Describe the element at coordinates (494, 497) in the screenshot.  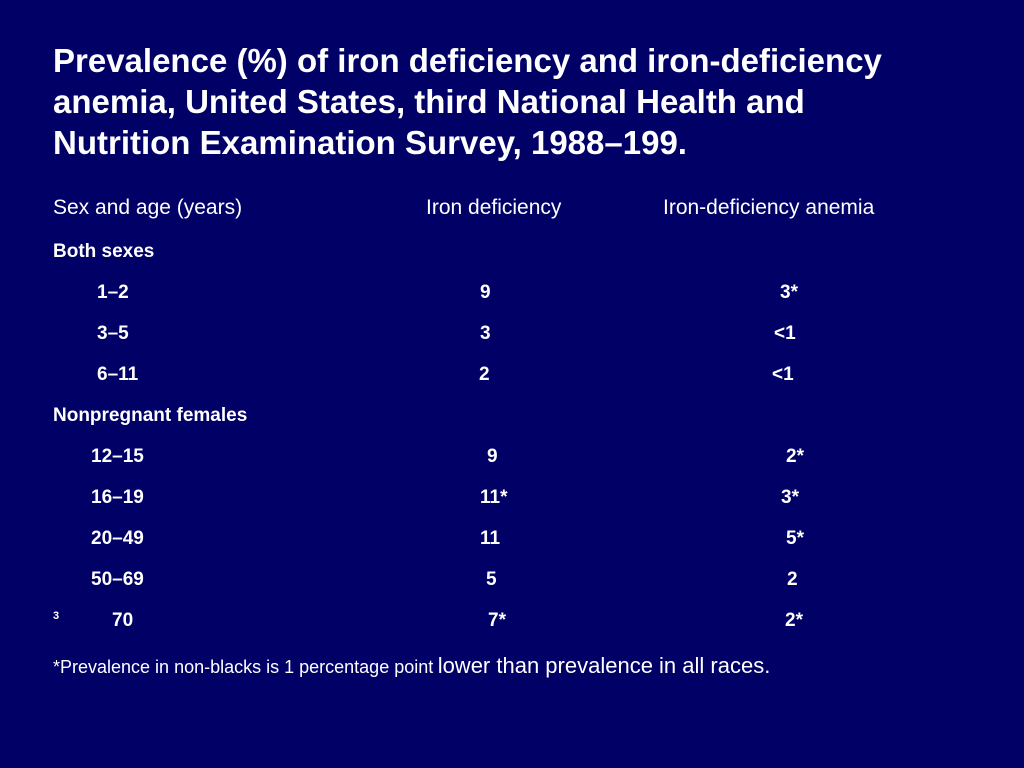
I see `iron-deficiency-cell: 11*` at that location.